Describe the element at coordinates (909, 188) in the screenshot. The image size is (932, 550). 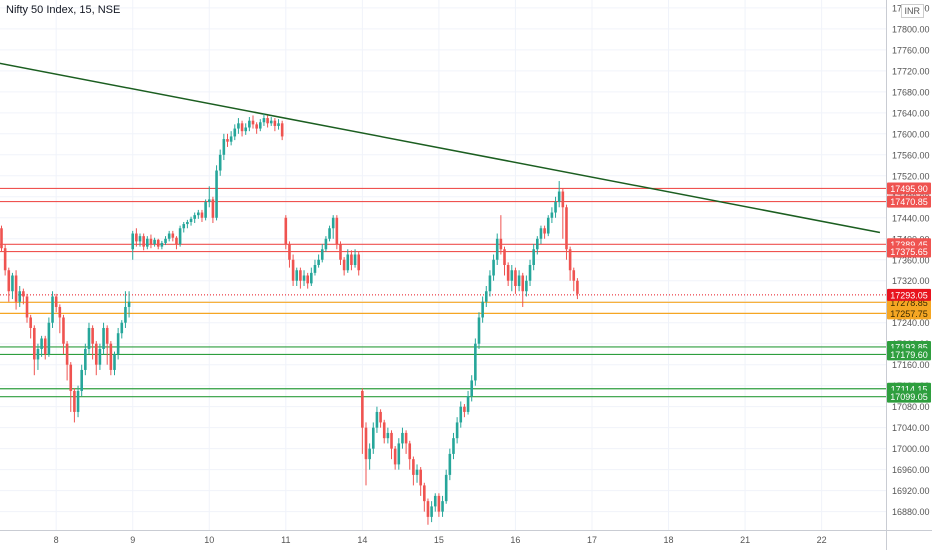
I see `level-label-17495.90-bg` at that location.